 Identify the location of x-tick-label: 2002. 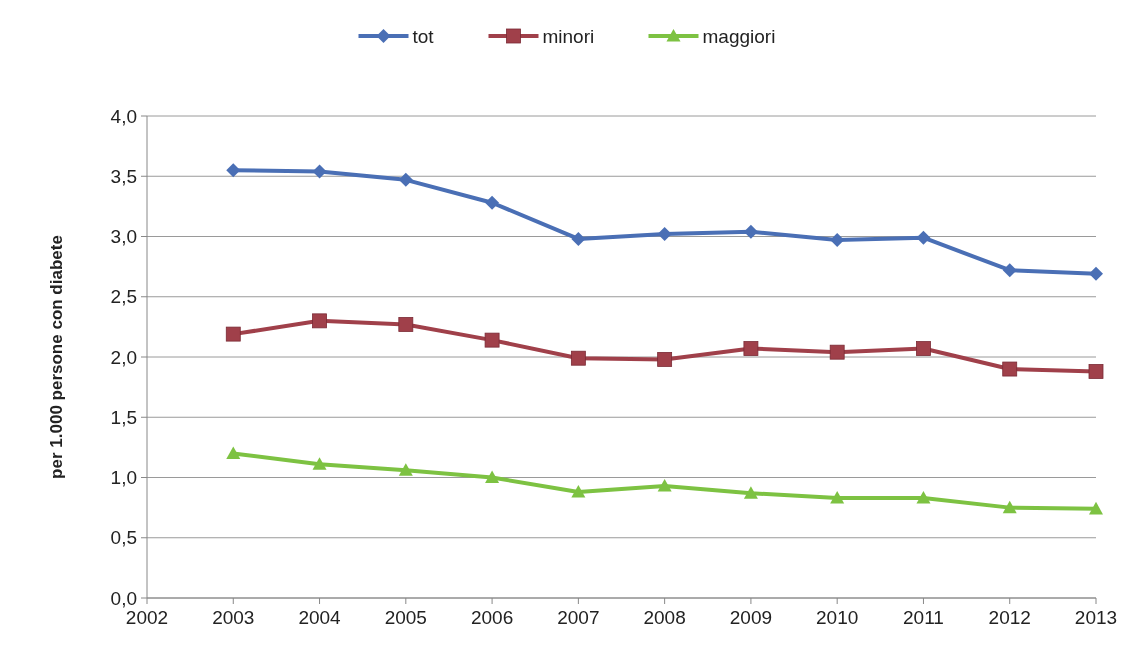
(147, 617).